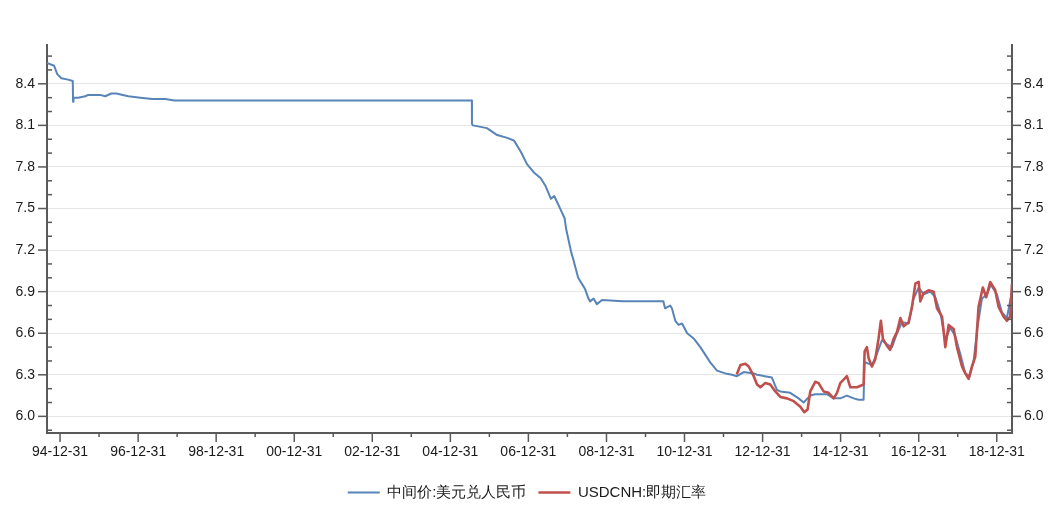 This screenshot has width=1054, height=526. Describe the element at coordinates (60, 451) in the screenshot. I see `x-tick-label: 94-12-31` at that location.